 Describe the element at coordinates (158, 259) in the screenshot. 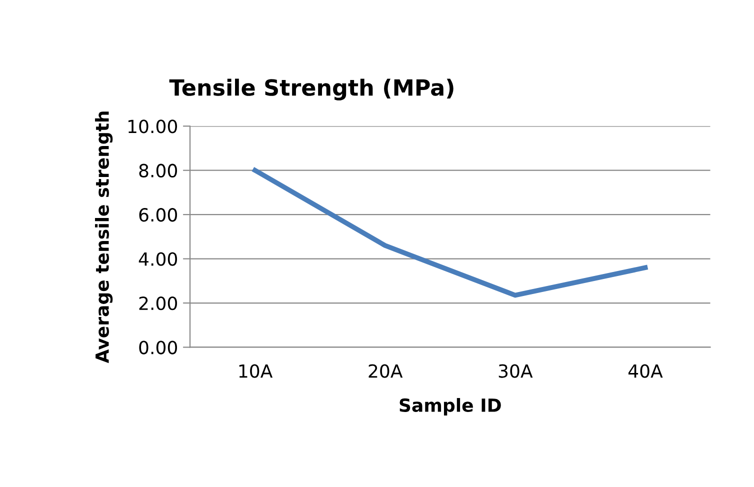

I see `y-tick-label: 4.00` at that location.